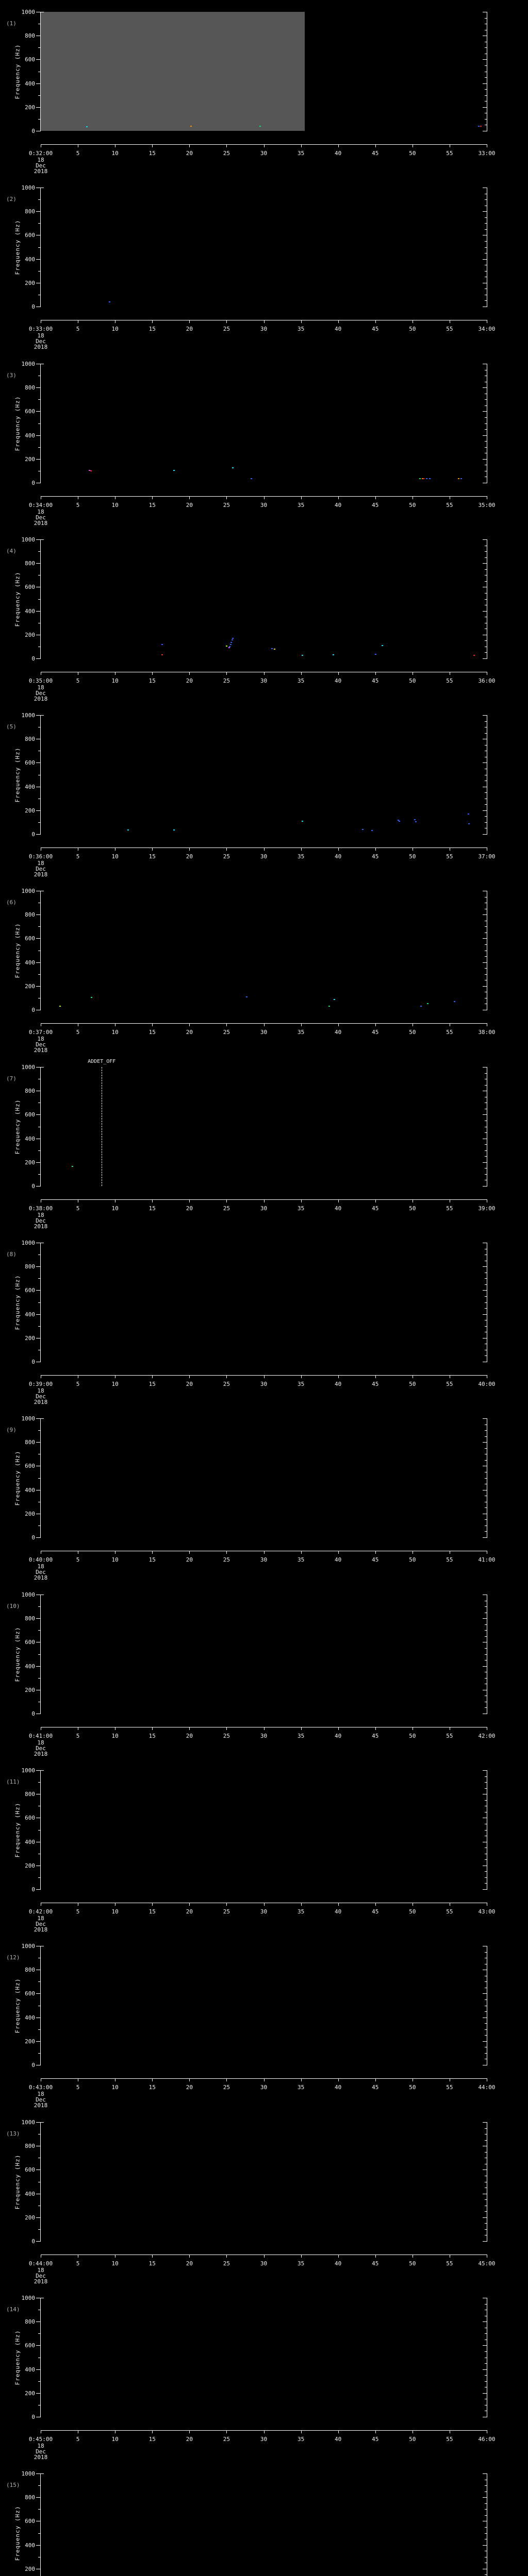 This screenshot has height=2576, width=528. What do you see at coordinates (30, 1666) in the screenshot?
I see `y-tick-label: 400` at bounding box center [30, 1666].